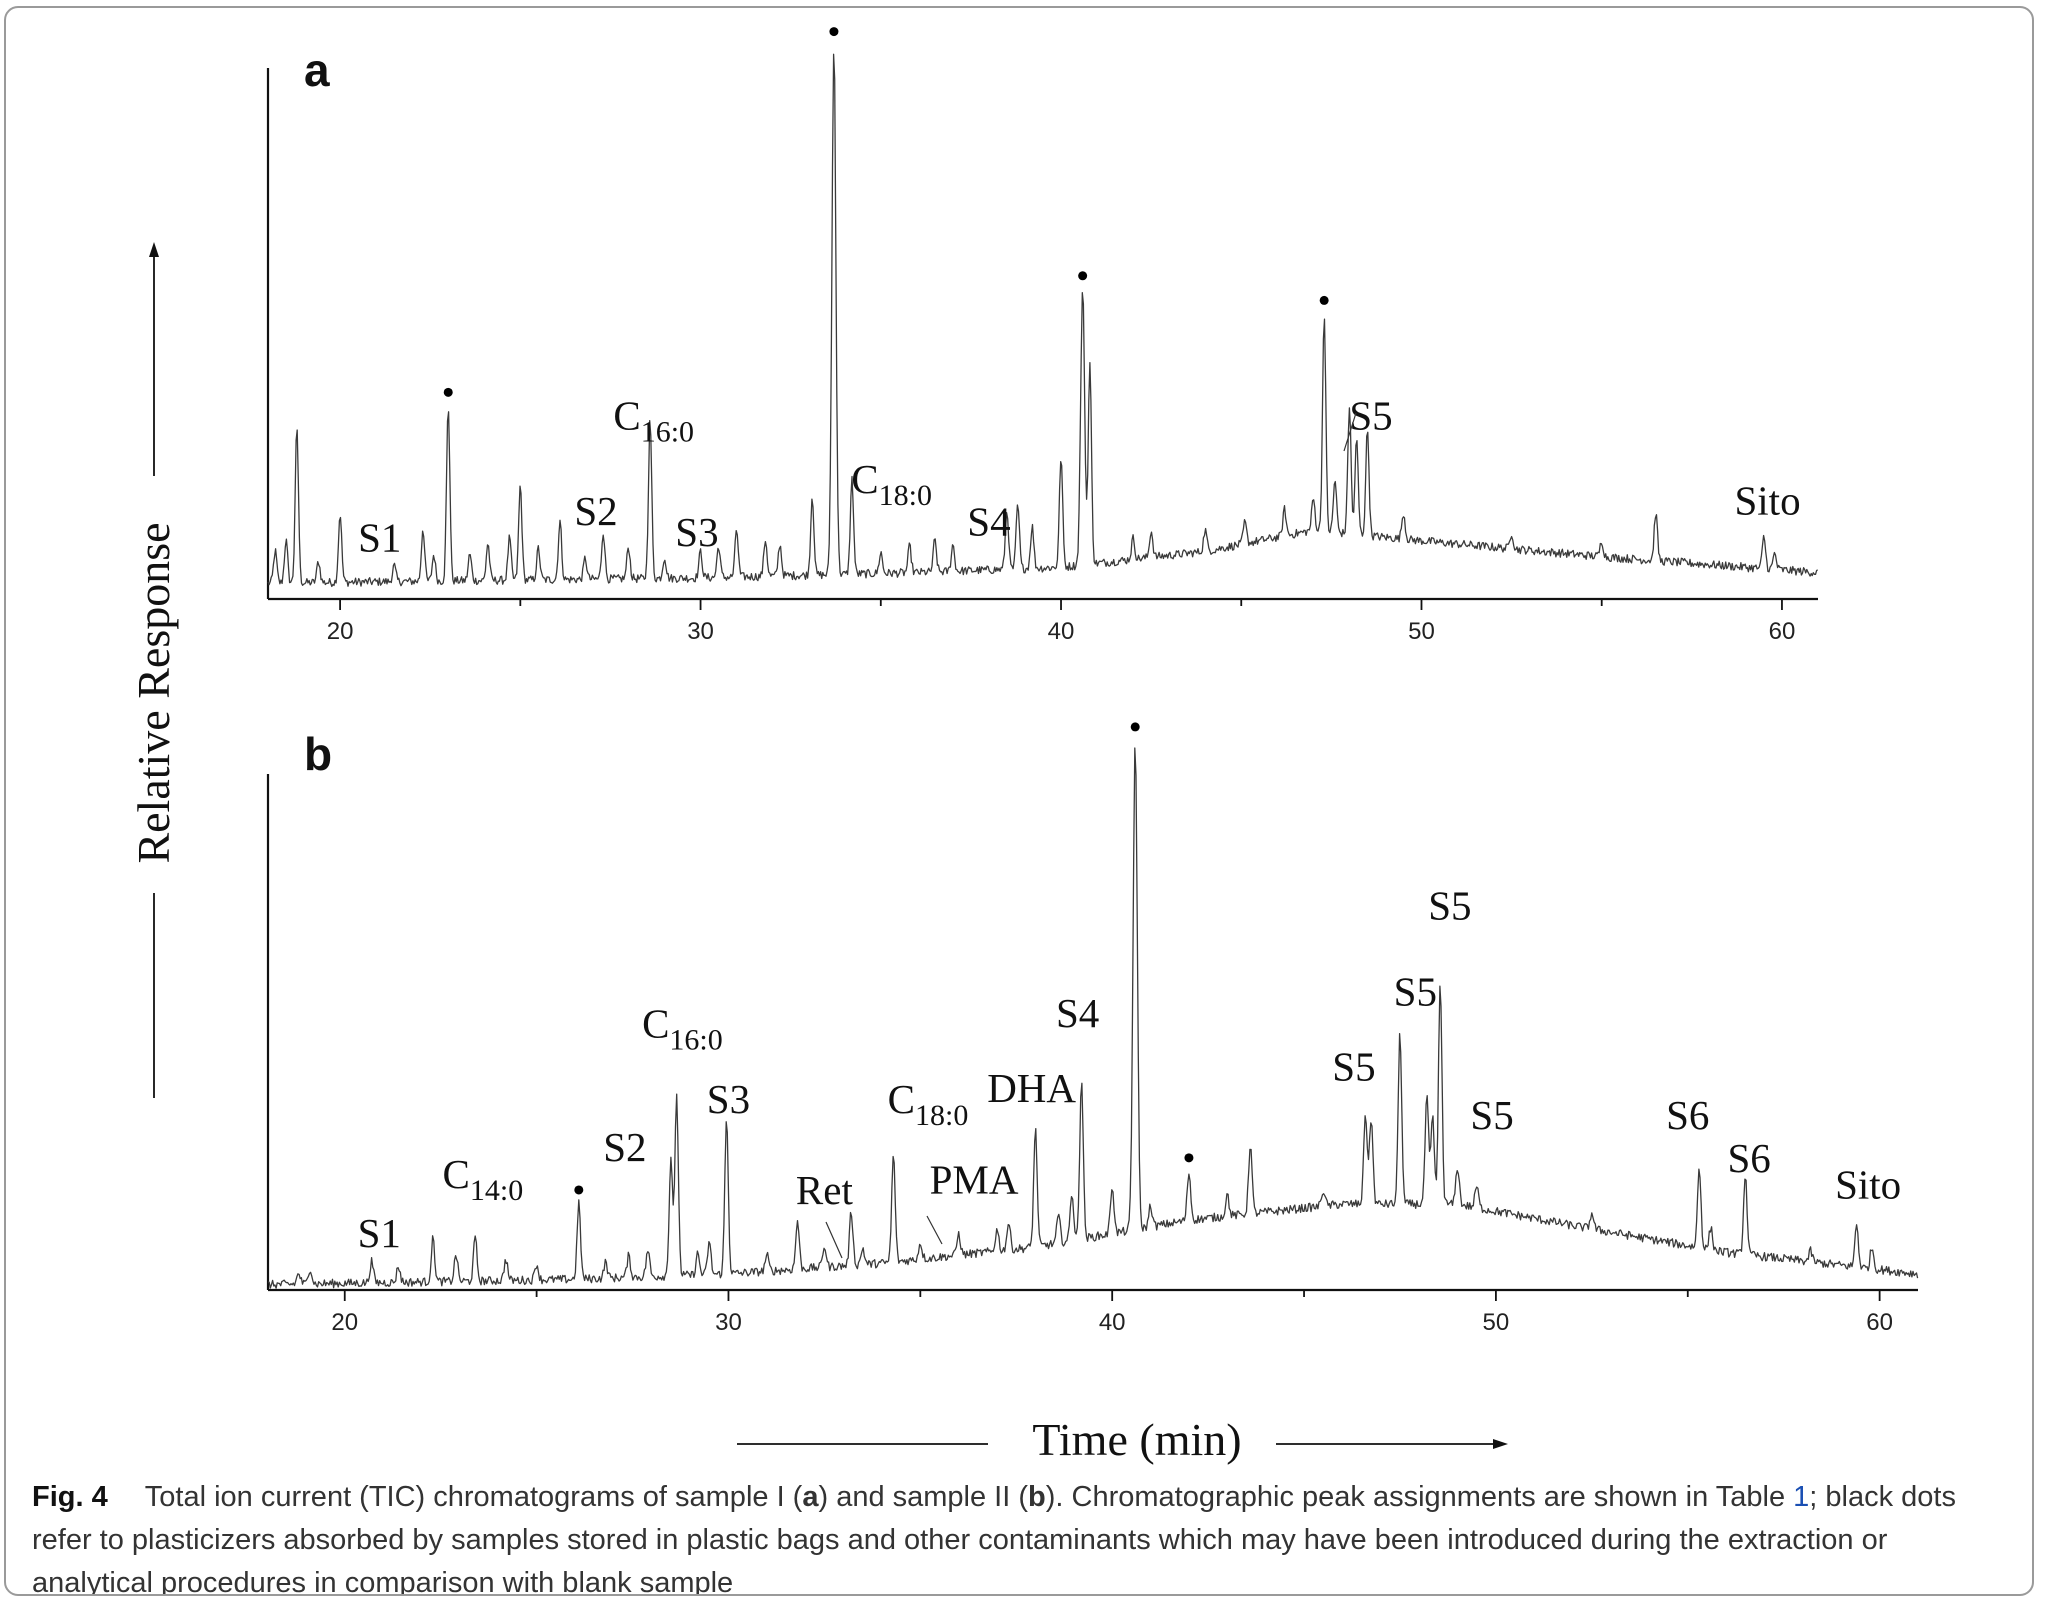  Describe the element at coordinates (317, 70) in the screenshot. I see `panel-label-a: a` at that location.